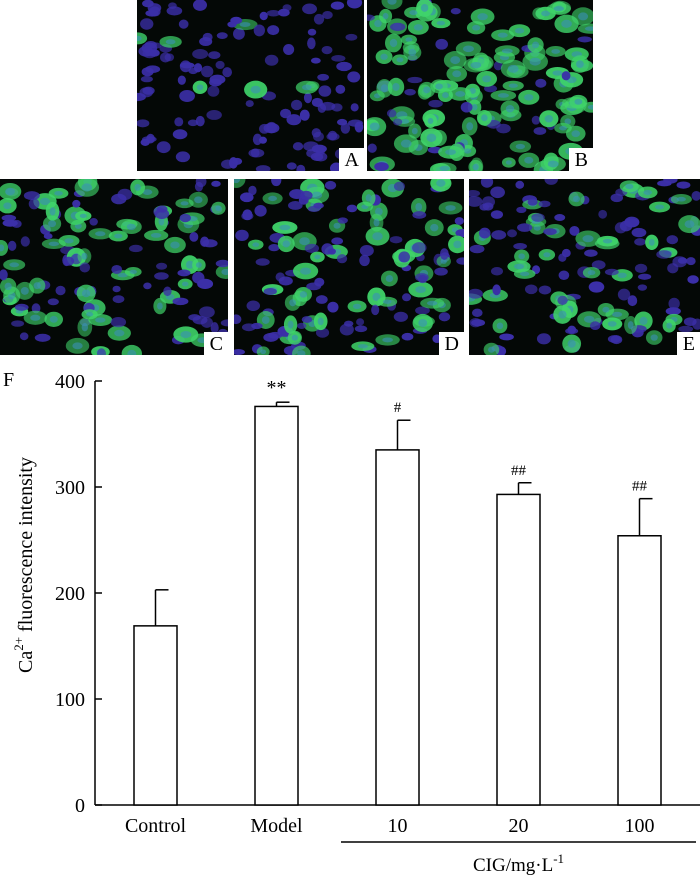 This screenshot has width=700, height=876. Describe the element at coordinates (451, 343) in the screenshot. I see `micrograph-d-label: D` at that location.